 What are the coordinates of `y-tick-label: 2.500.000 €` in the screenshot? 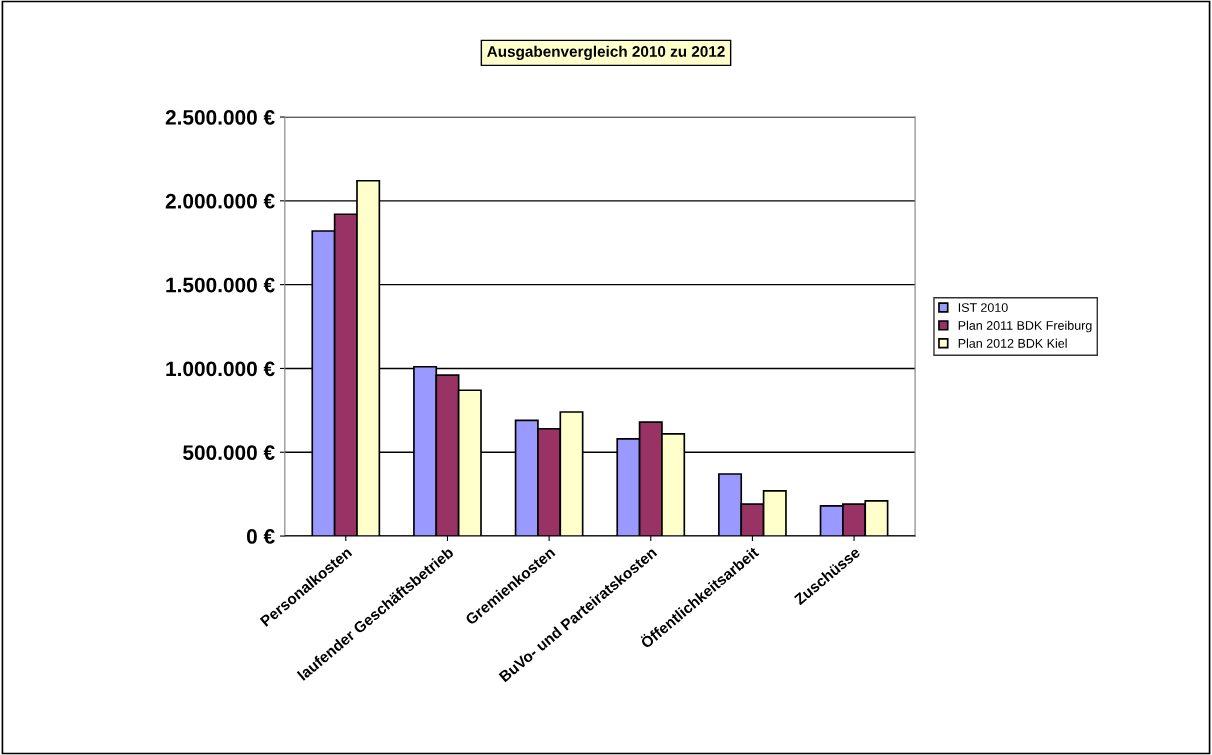 It's located at (220, 117).